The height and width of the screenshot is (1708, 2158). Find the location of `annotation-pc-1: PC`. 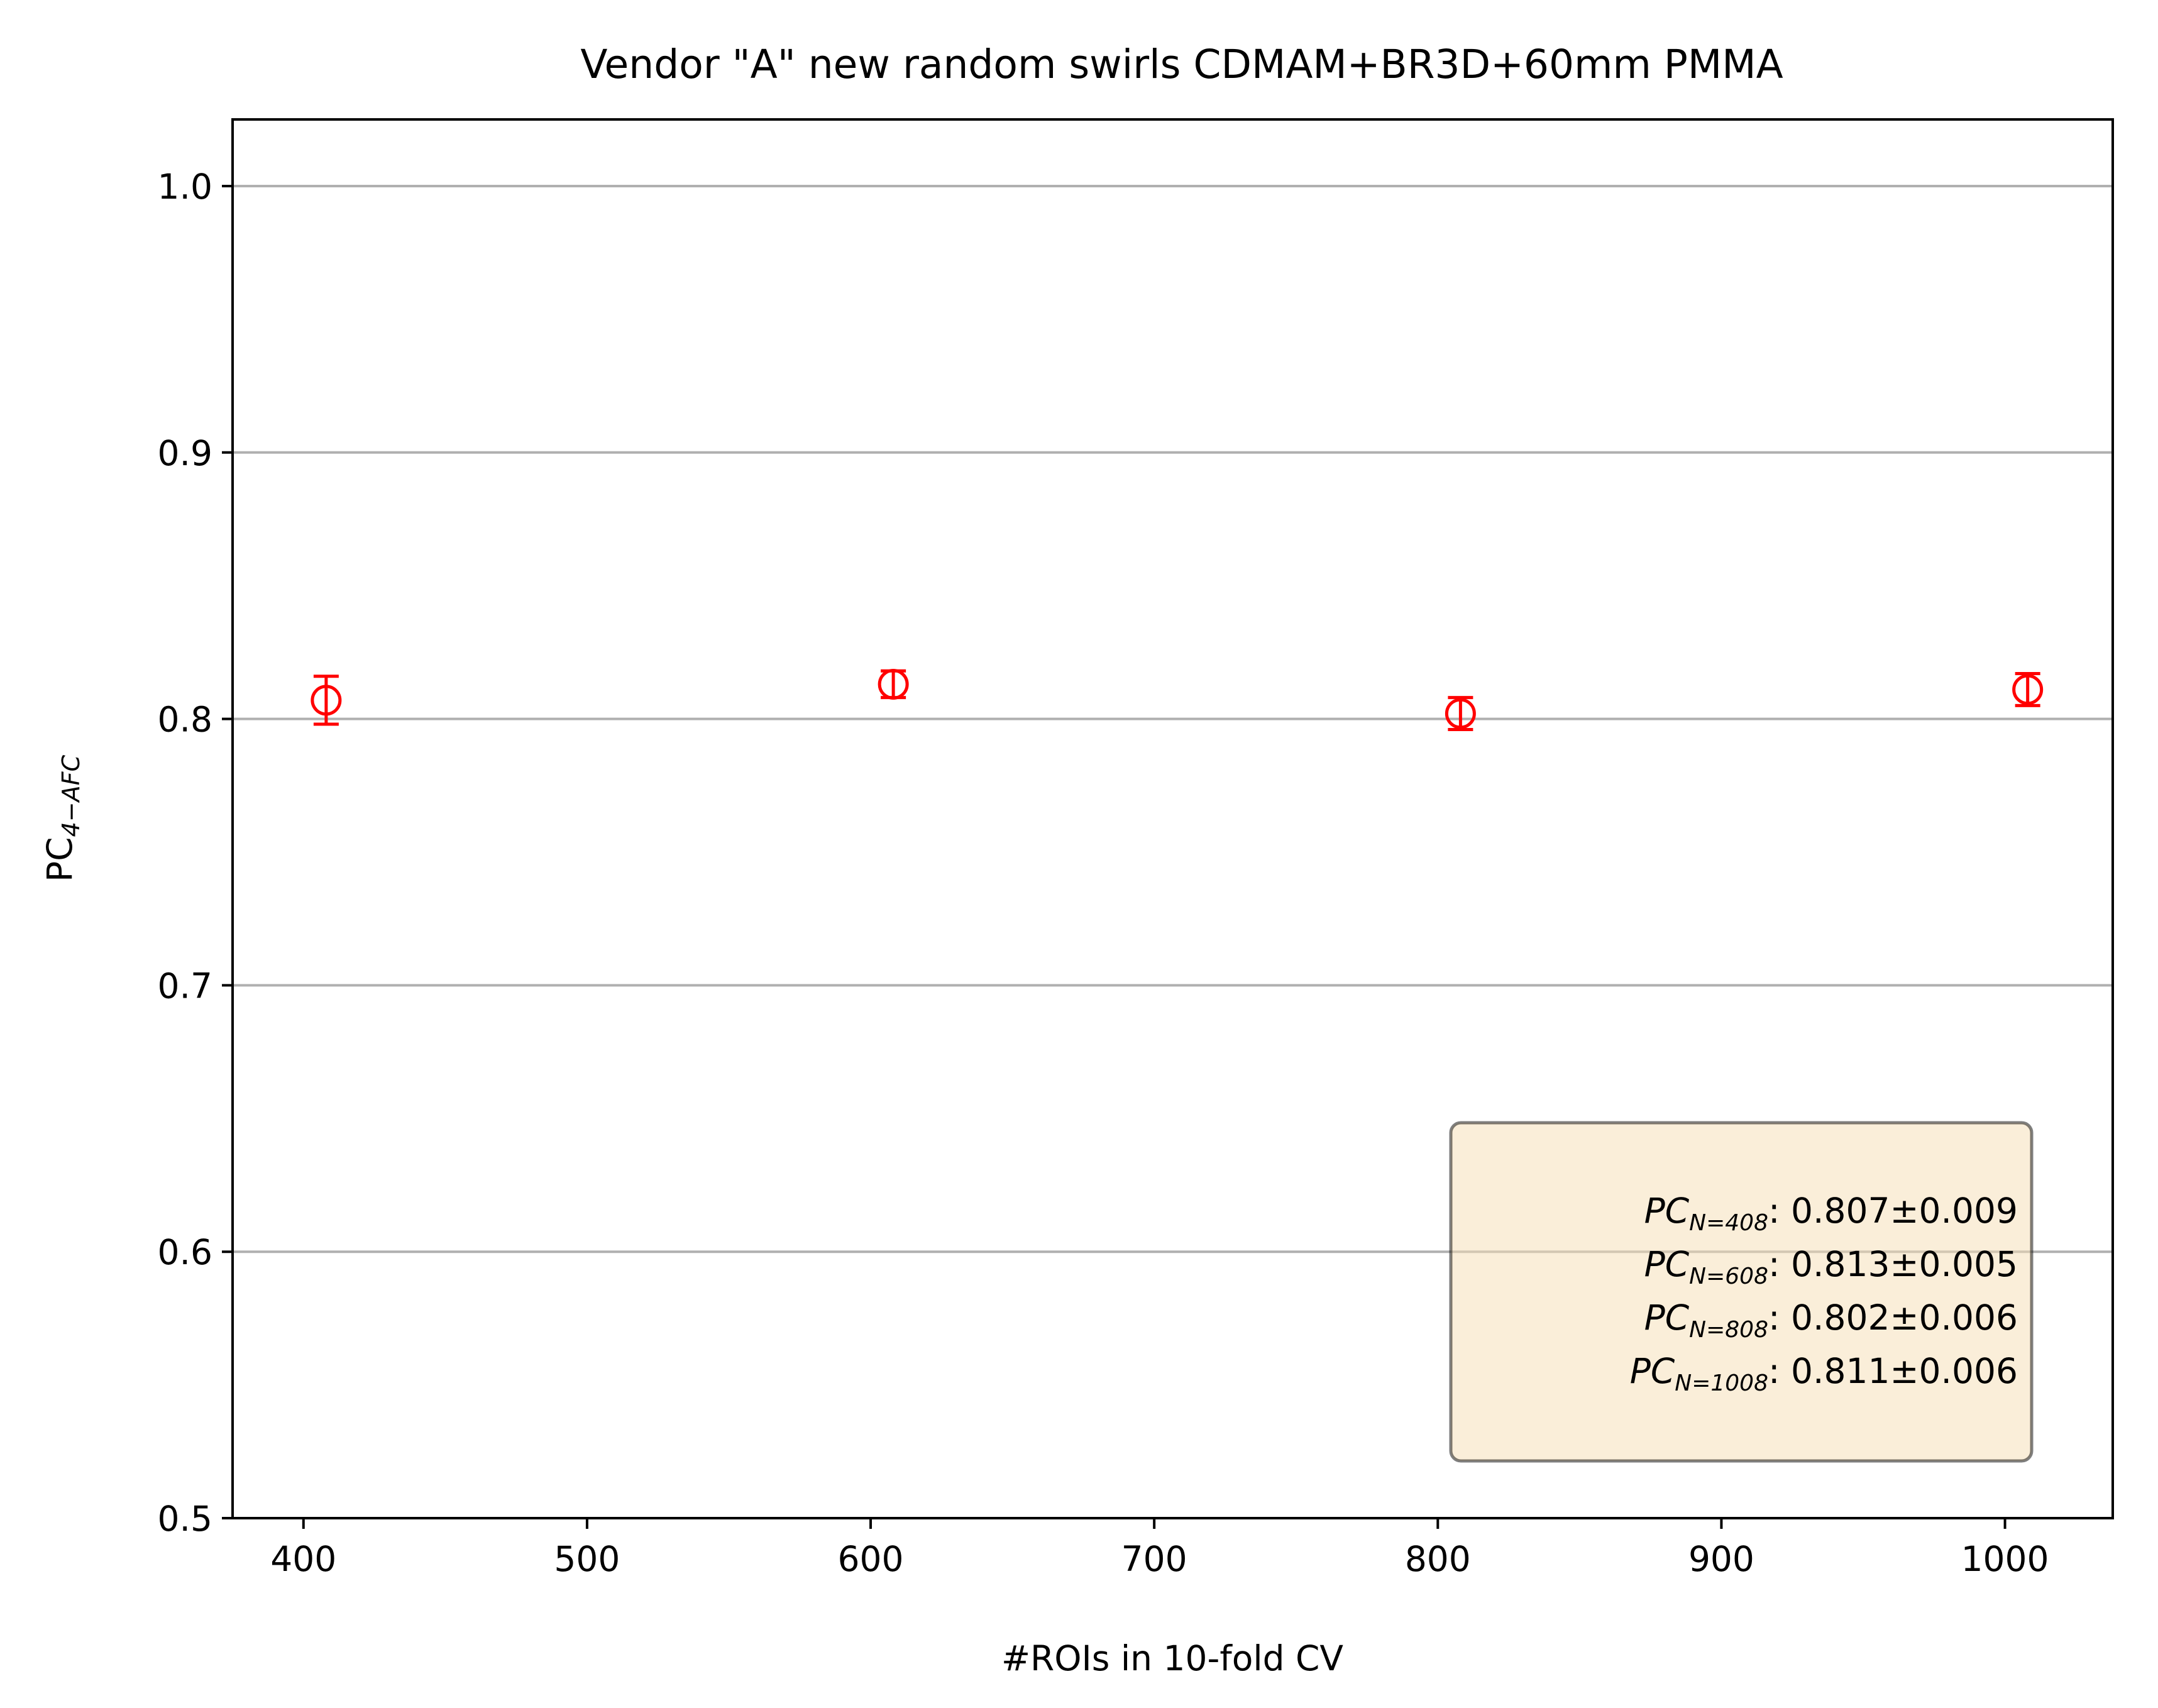

annotation-pc-1: PC is located at coordinates (1667, 1264).